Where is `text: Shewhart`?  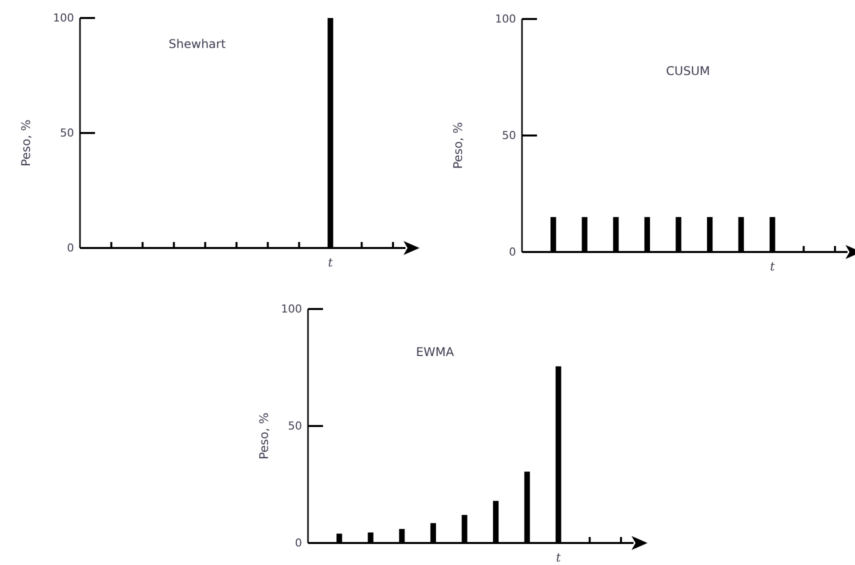
text: Shewhart is located at coordinates (197, 43).